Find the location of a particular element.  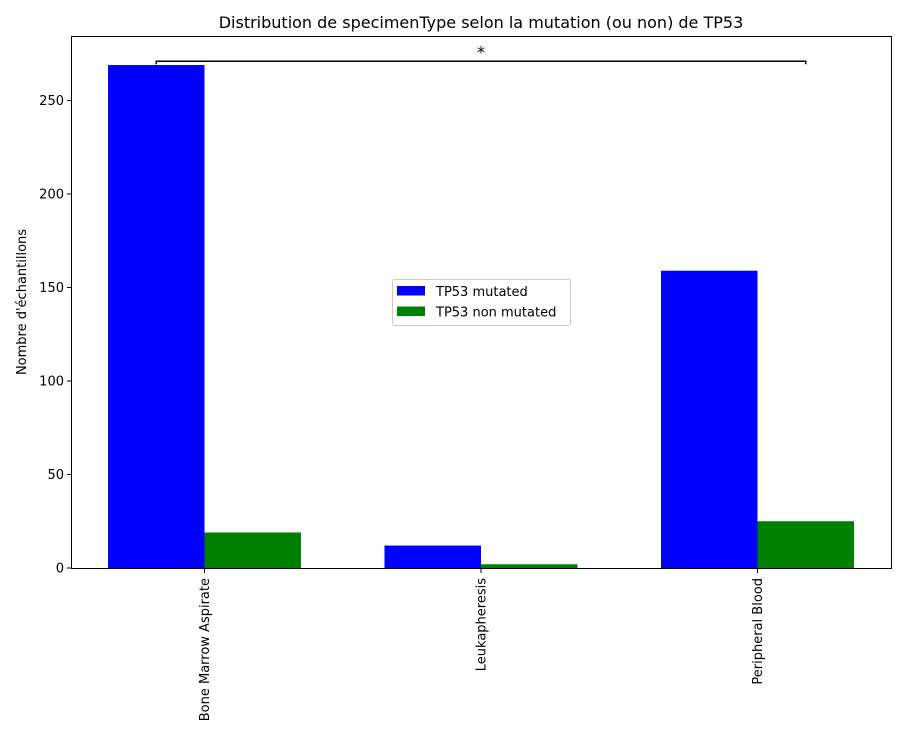

legend-box is located at coordinates (481, 302).